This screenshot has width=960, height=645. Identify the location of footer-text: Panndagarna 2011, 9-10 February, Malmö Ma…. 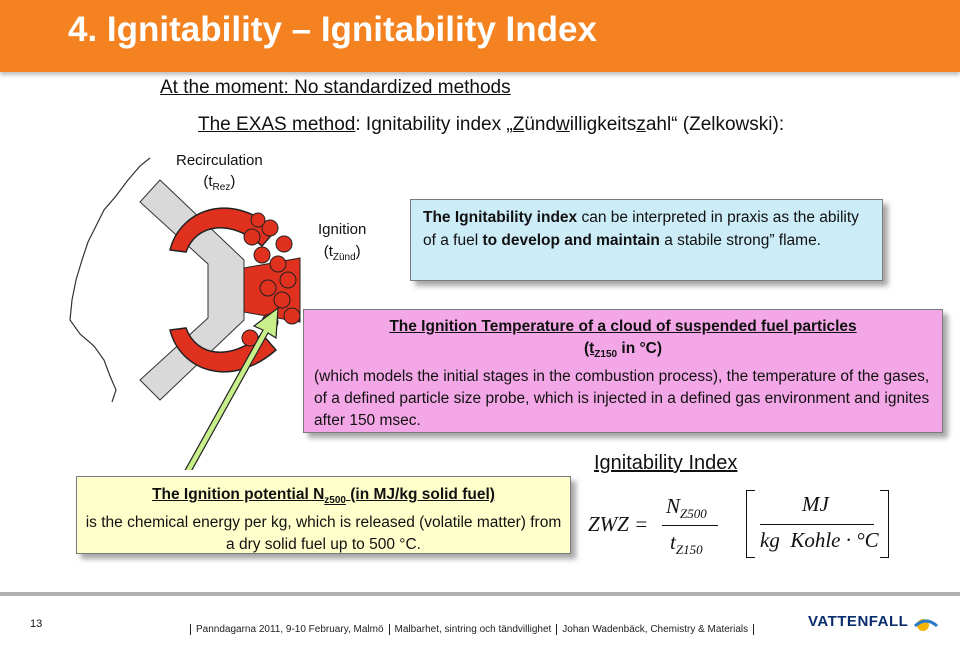
(472, 629).